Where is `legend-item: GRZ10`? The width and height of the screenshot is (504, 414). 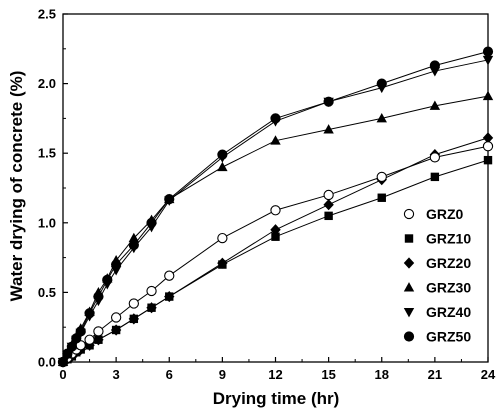
legend-item: GRZ10 is located at coordinates (437, 239).